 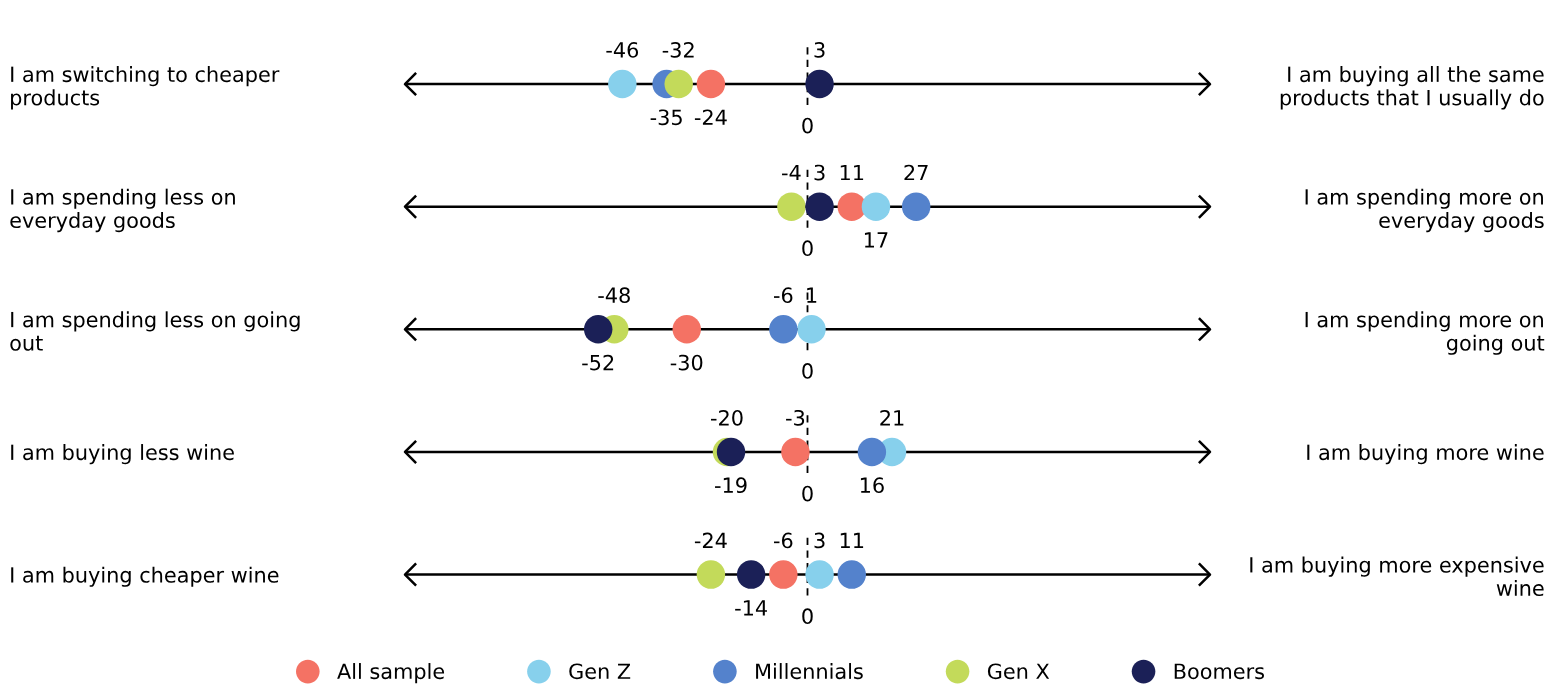 I want to click on data-label: -30, so click(x=686, y=362).